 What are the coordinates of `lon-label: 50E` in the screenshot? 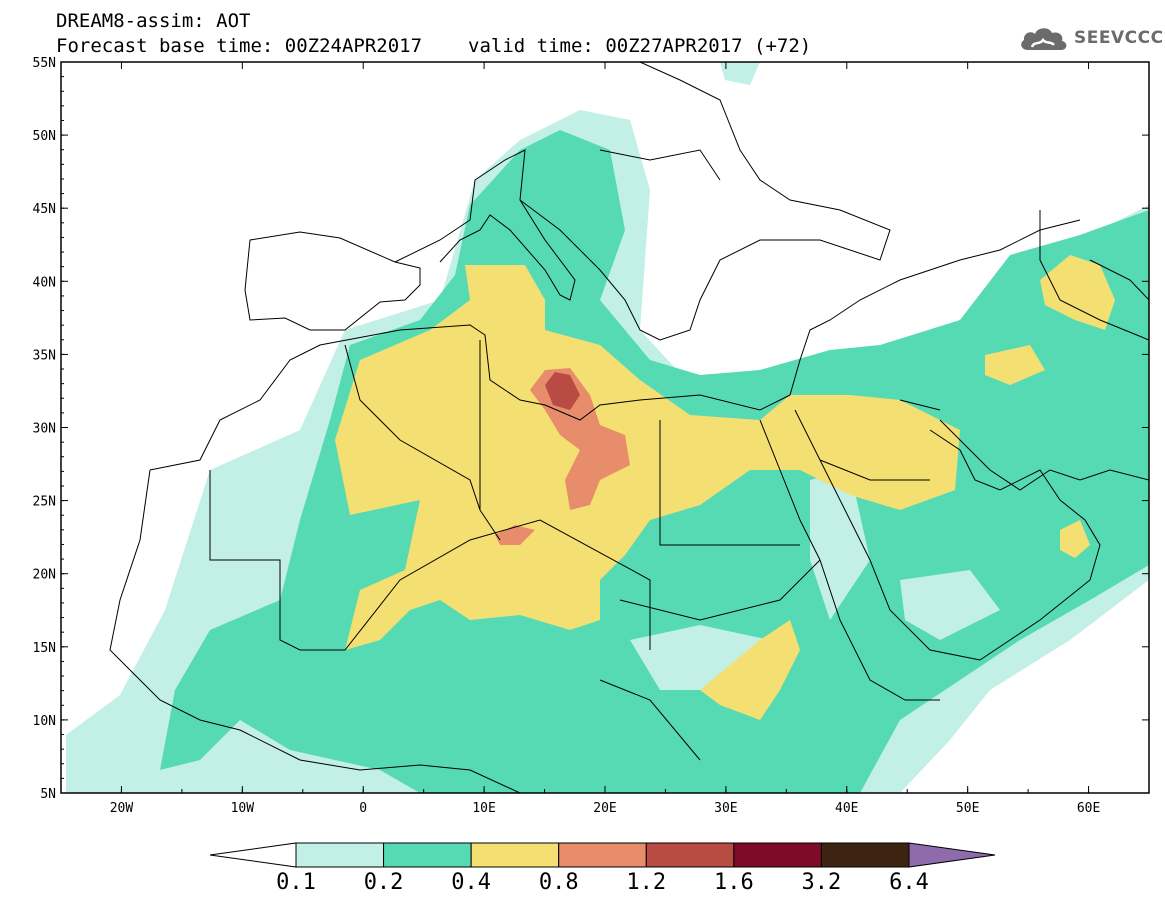 It's located at (967, 808).